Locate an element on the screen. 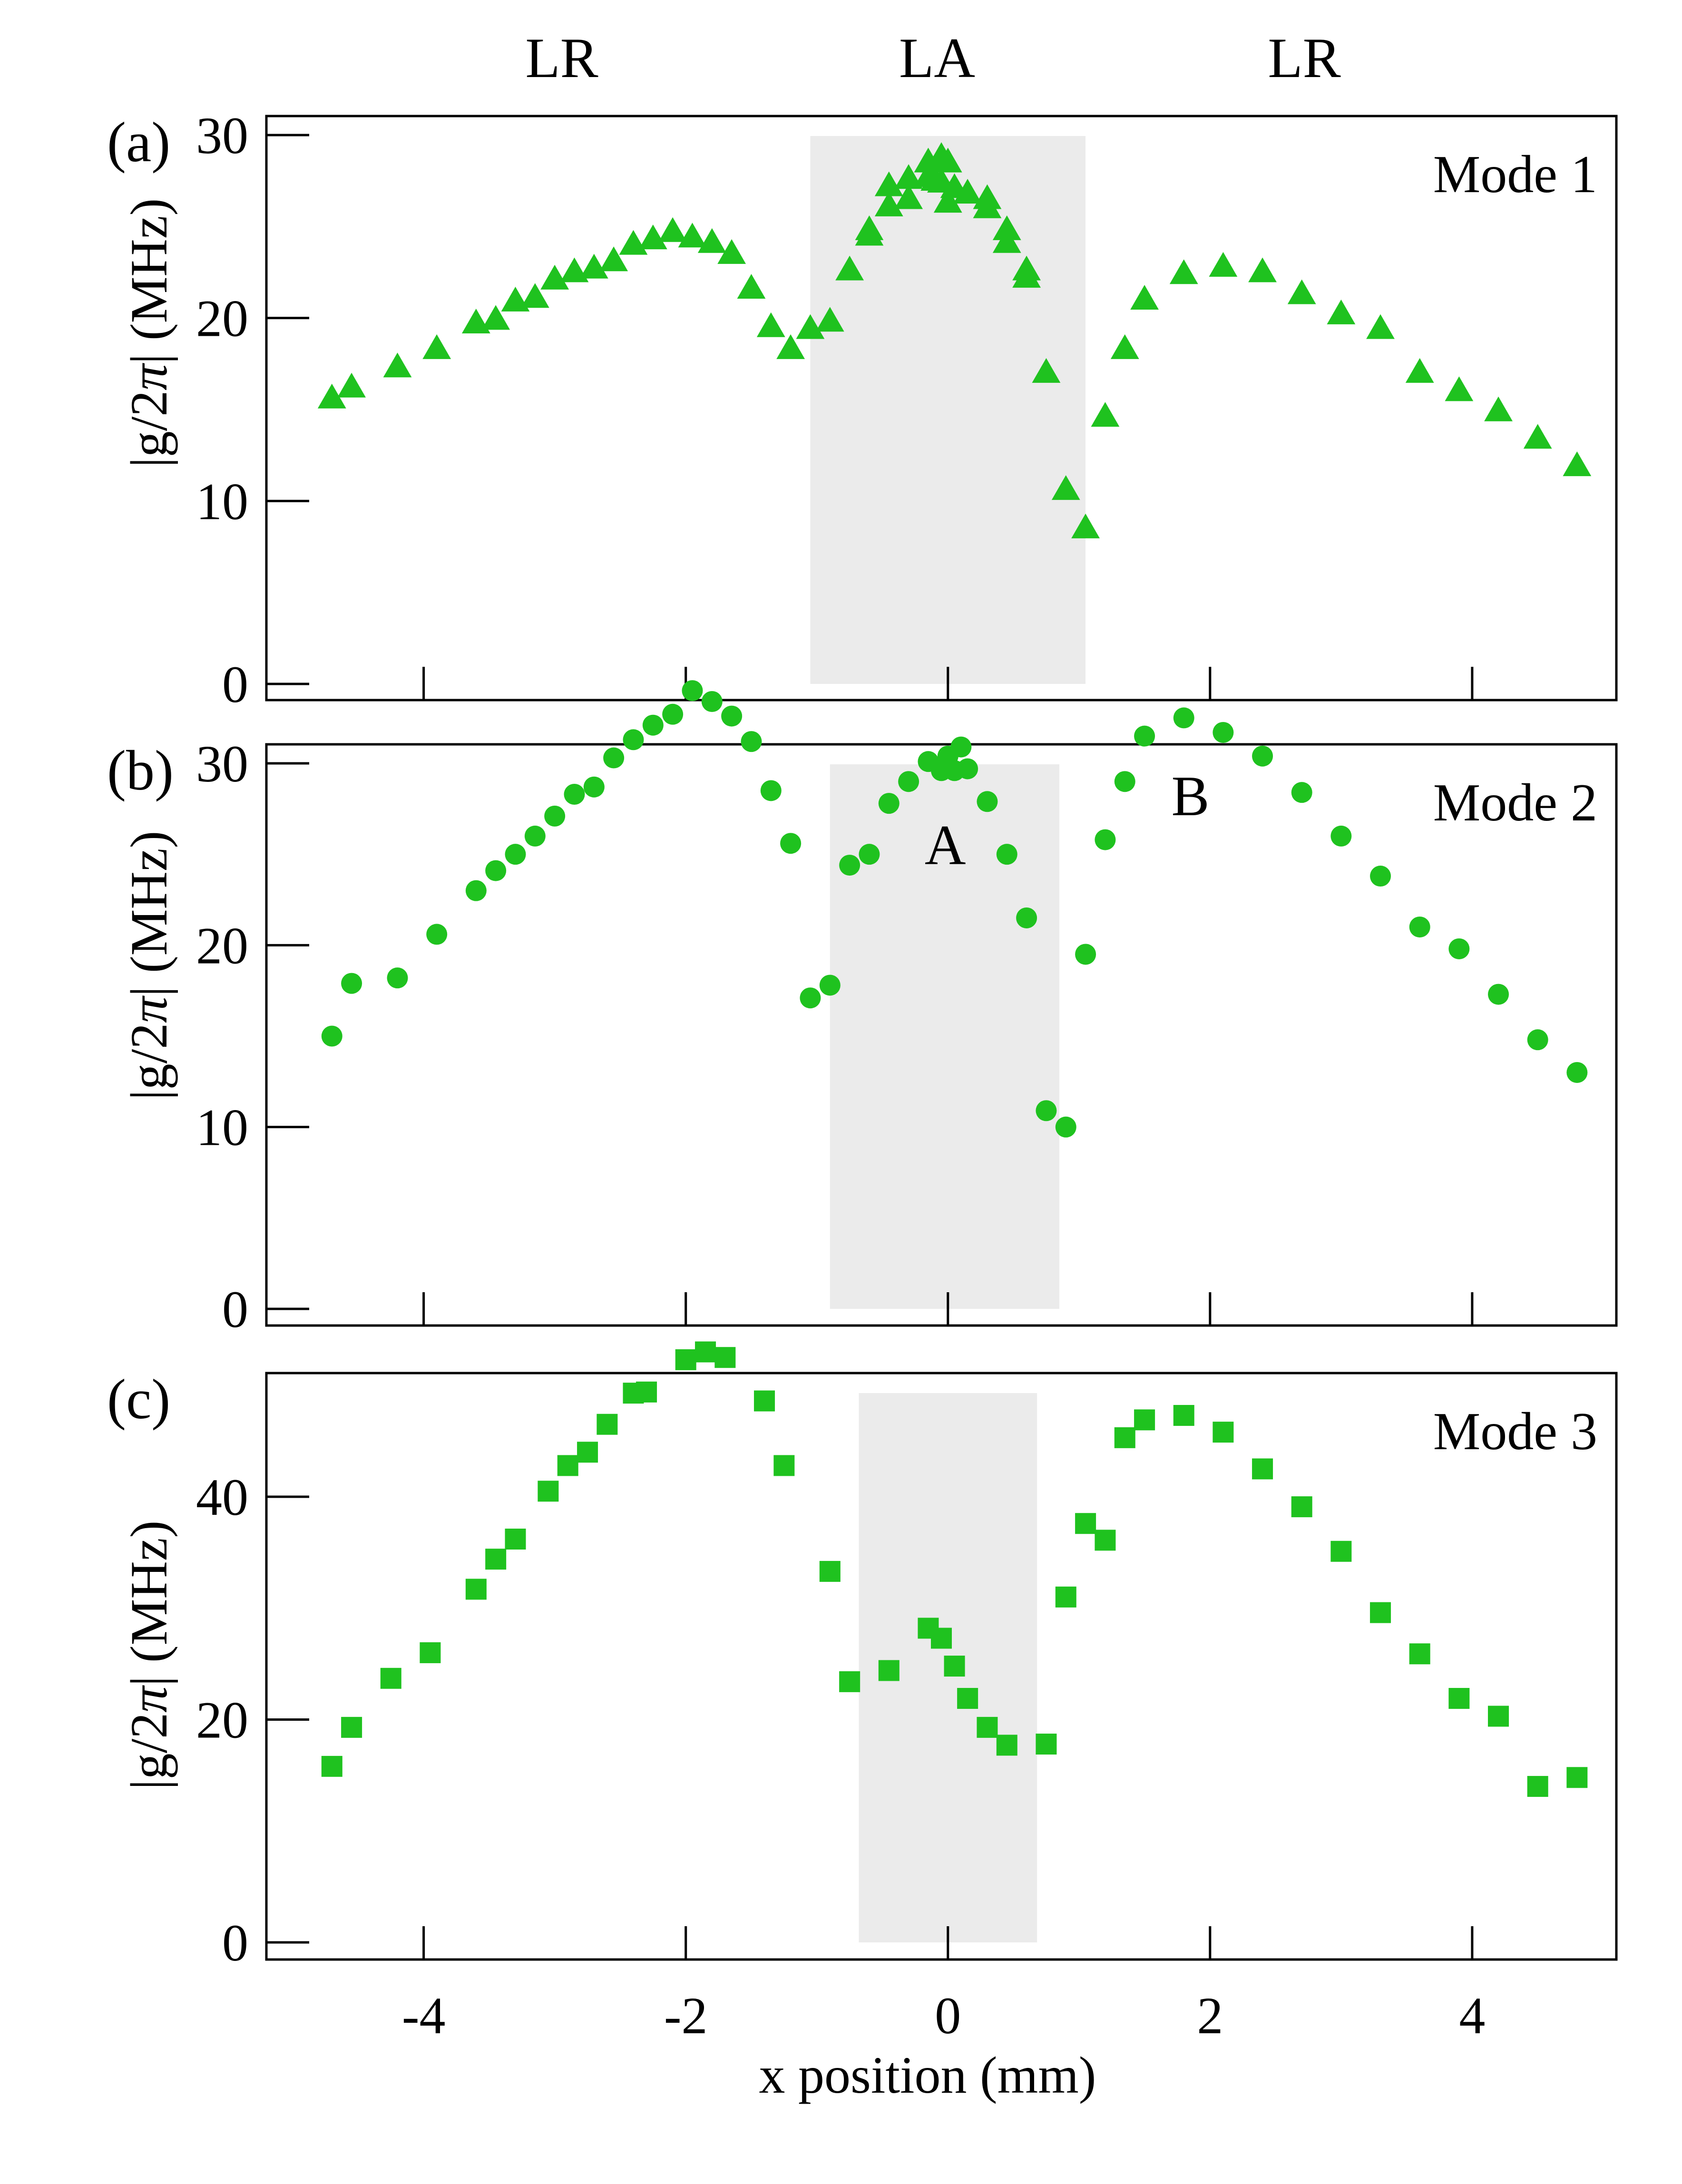 The image size is (1682, 2184). panel-label: (b) is located at coordinates (140, 770).